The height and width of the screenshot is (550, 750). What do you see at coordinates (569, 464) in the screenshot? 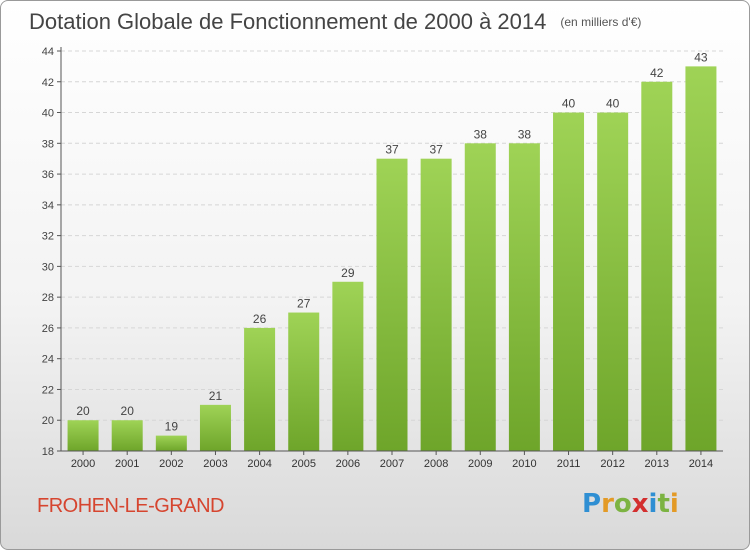
I see `x-tick-label: 2011` at bounding box center [569, 464].